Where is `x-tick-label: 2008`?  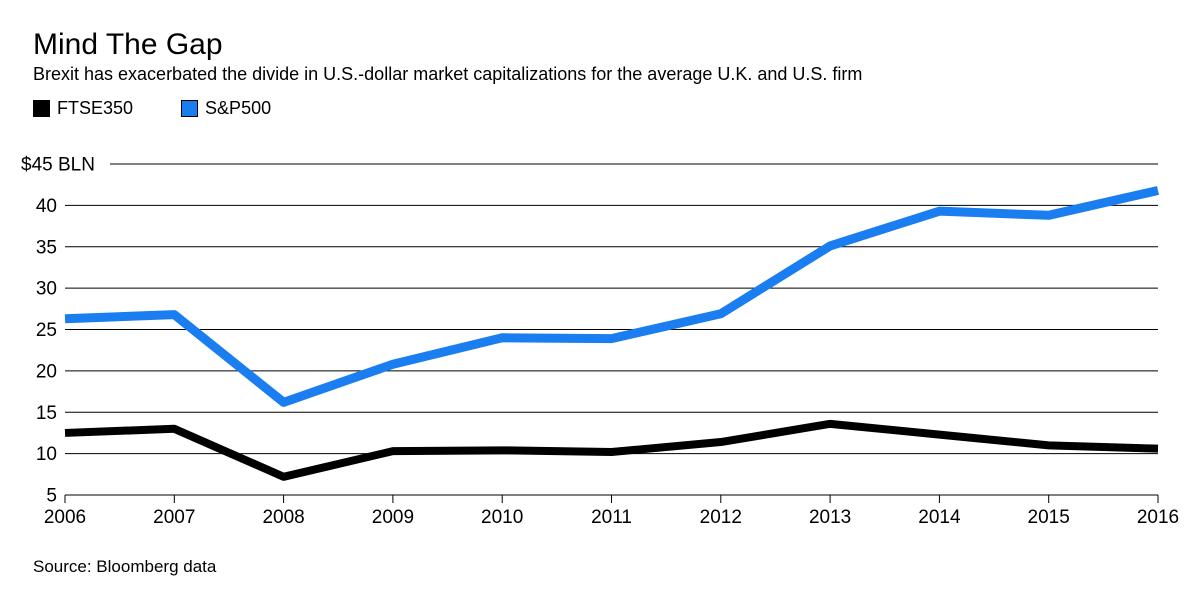 x-tick-label: 2008 is located at coordinates (283, 517).